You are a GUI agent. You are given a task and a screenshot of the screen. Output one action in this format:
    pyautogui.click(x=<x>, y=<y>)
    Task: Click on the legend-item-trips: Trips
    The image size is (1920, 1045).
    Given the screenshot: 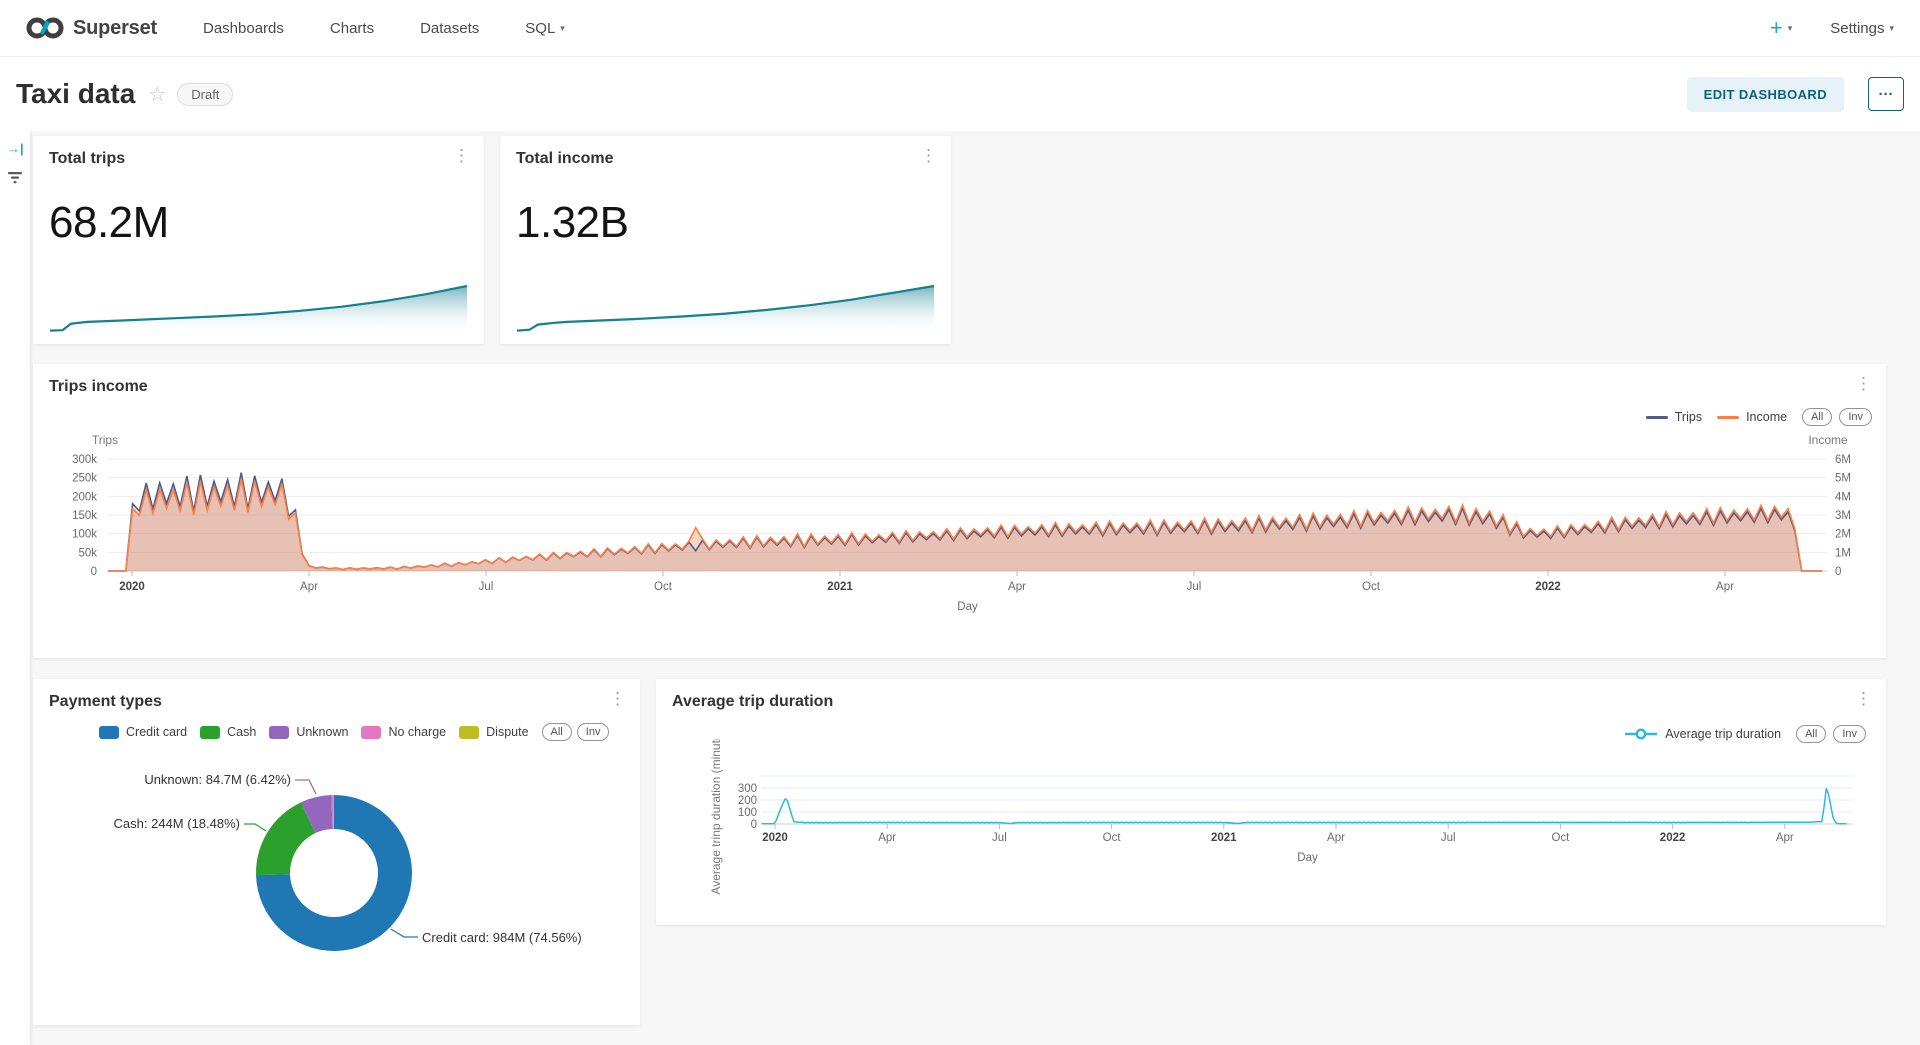 What is the action you would take?
    pyautogui.click(x=1674, y=417)
    